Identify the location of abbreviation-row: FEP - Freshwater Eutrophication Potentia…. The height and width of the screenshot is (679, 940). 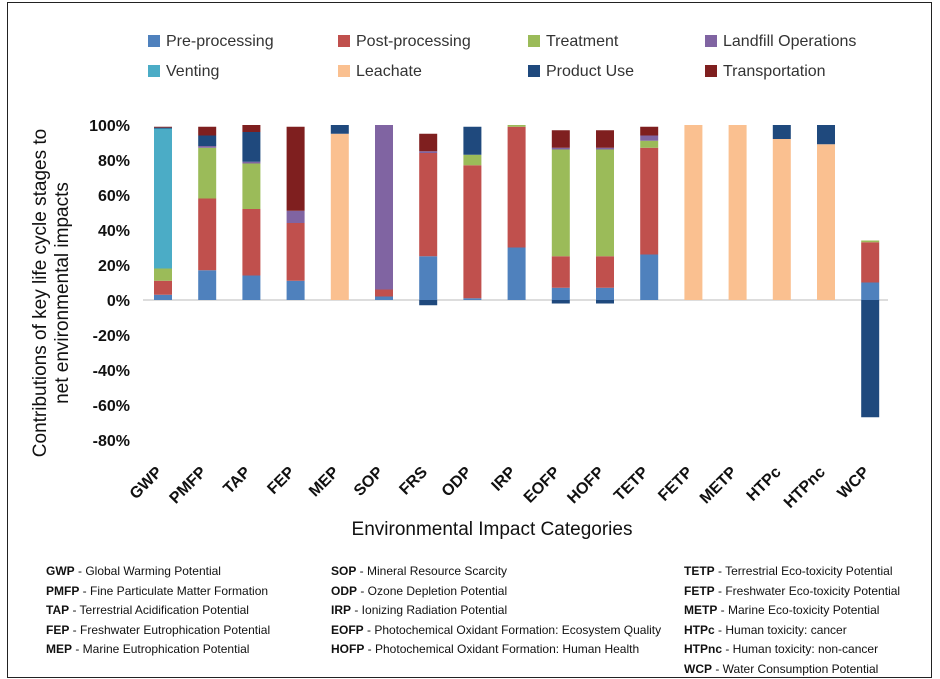
(158, 631).